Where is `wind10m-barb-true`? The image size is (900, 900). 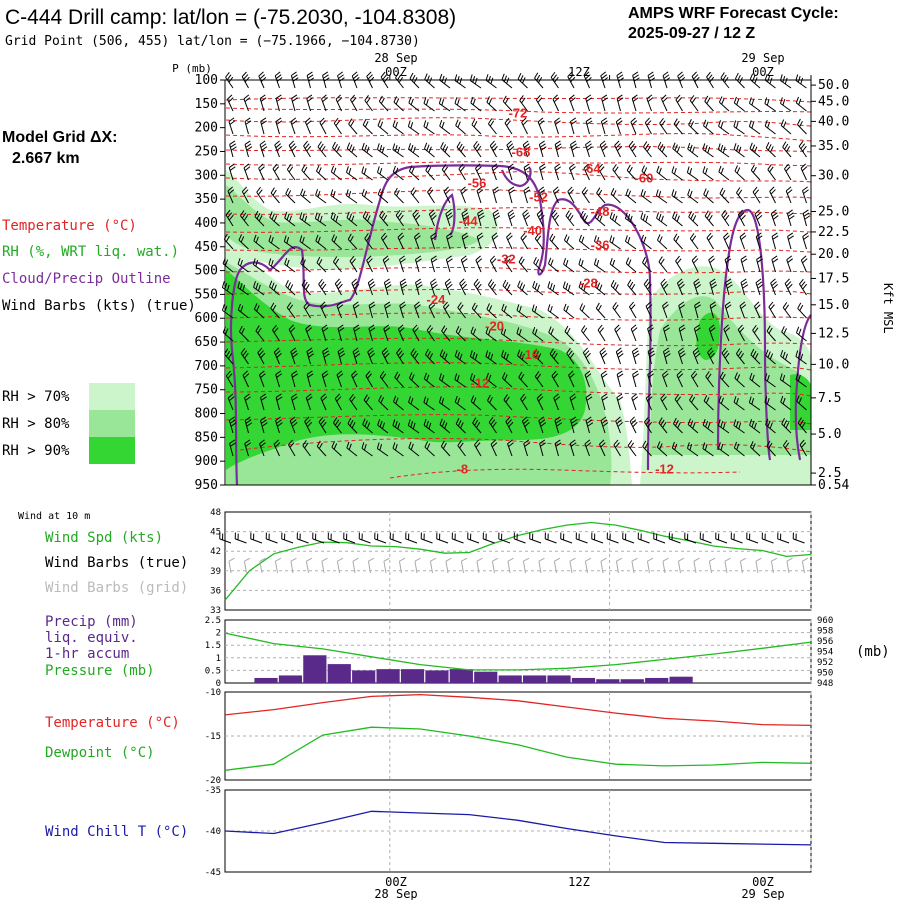
wind10m-barb-true is located at coordinates (581, 538).